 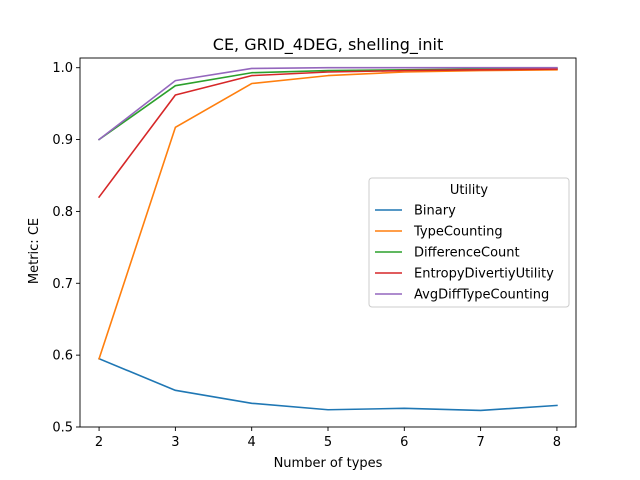 What do you see at coordinates (62, 212) in the screenshot?
I see `y-tick-label: 0.8` at bounding box center [62, 212].